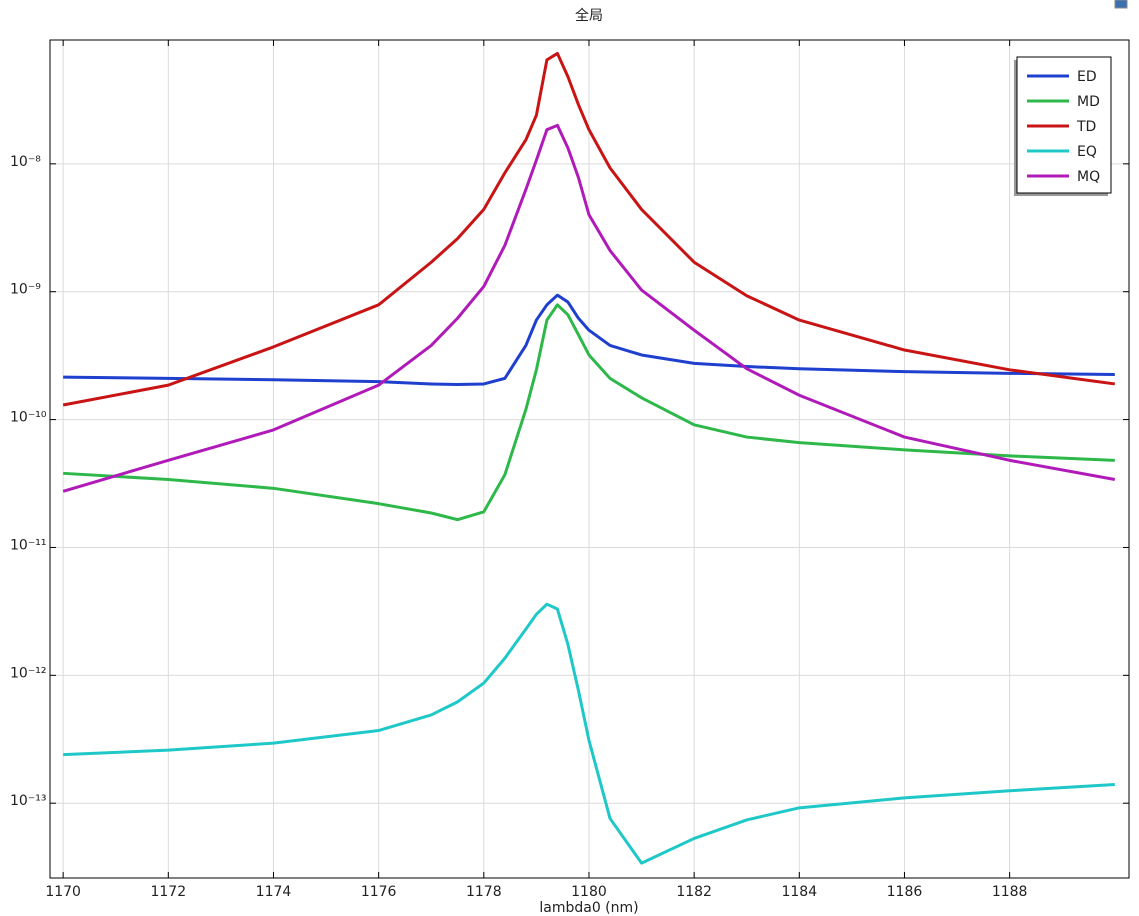  Describe the element at coordinates (63, 892) in the screenshot. I see `x-tick-label: 1170` at that location.